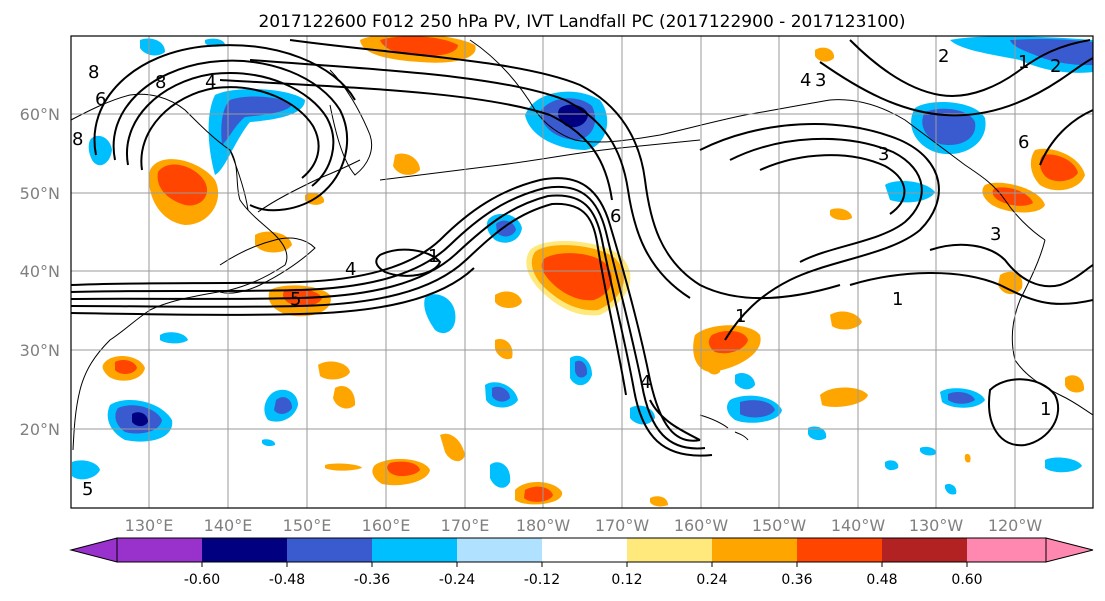 The image size is (1105, 601). Describe the element at coordinates (40, 193) in the screenshot. I see `lat-label: 50°N` at that location.